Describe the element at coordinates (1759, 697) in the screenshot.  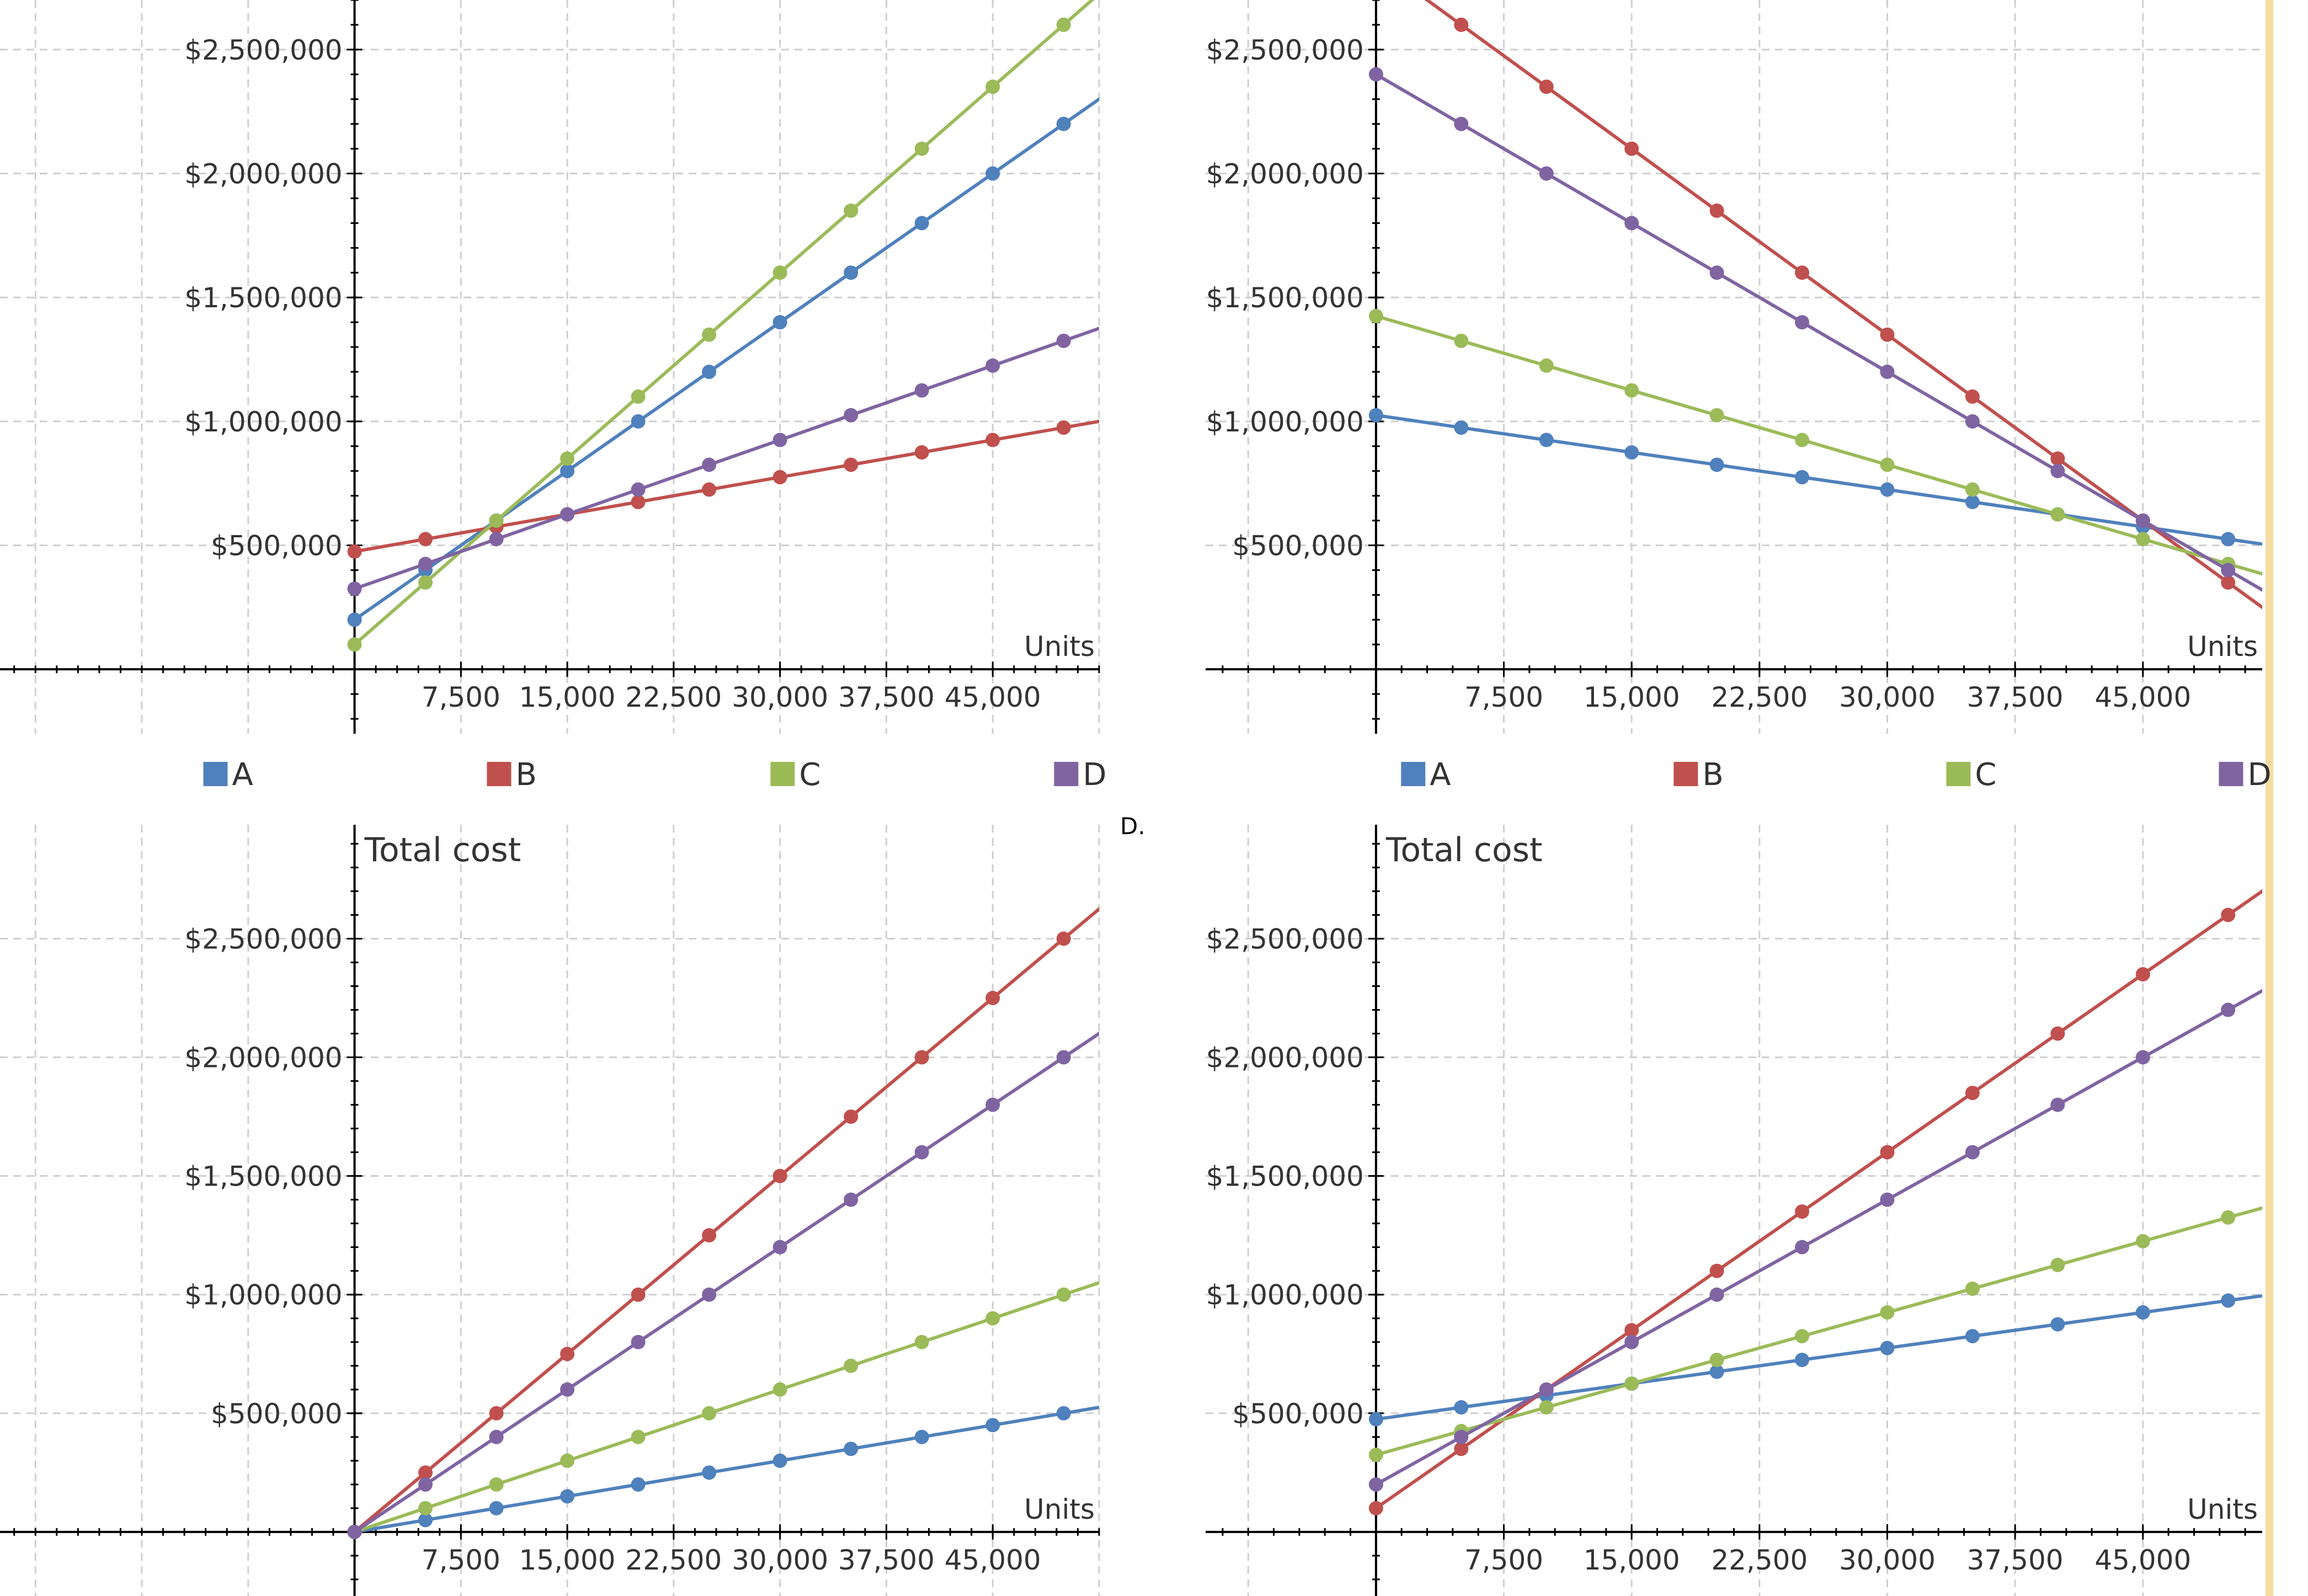
I see `x-tick-label: 22,500` at that location.